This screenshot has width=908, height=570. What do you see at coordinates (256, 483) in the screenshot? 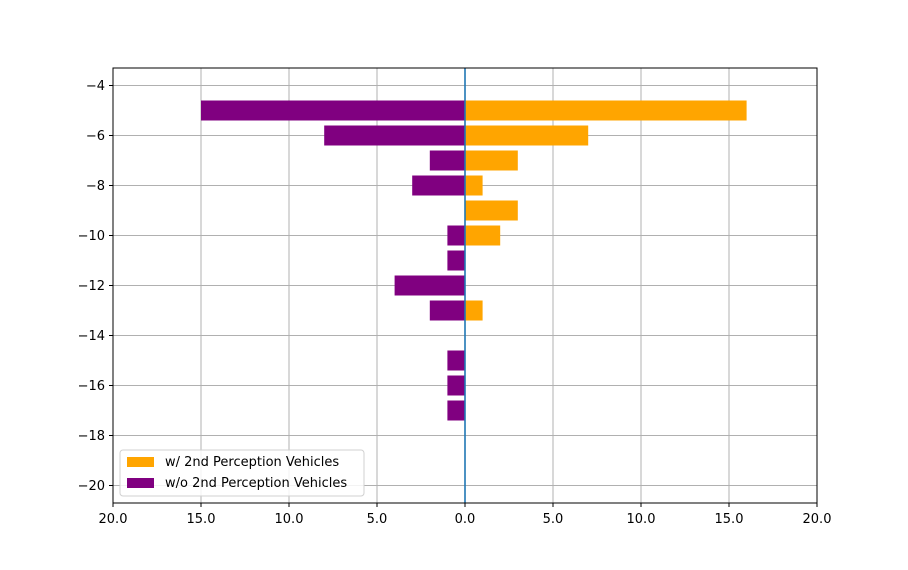
I see `legend-label-without-perception: w/o 2nd Perception Vehicles` at bounding box center [256, 483].